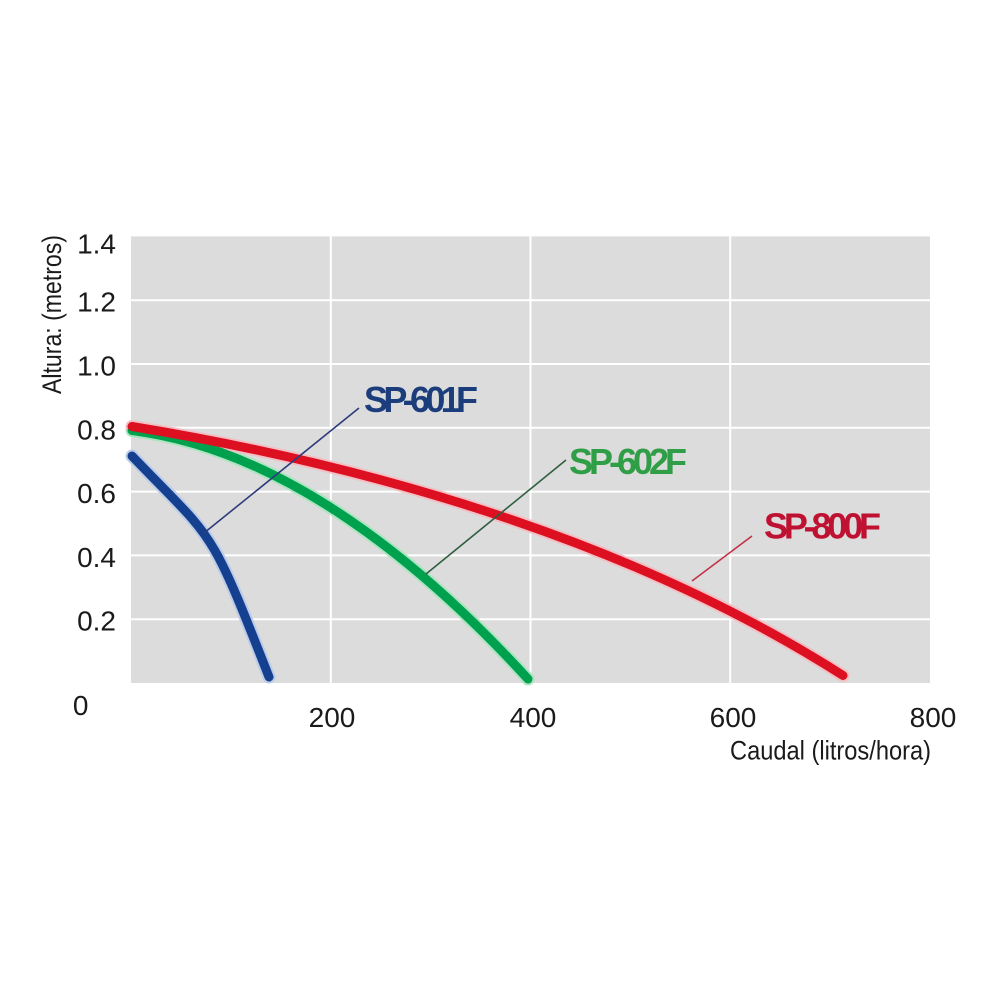  What do you see at coordinates (96, 557) in the screenshot?
I see `svg-text: 0.4` at bounding box center [96, 557].